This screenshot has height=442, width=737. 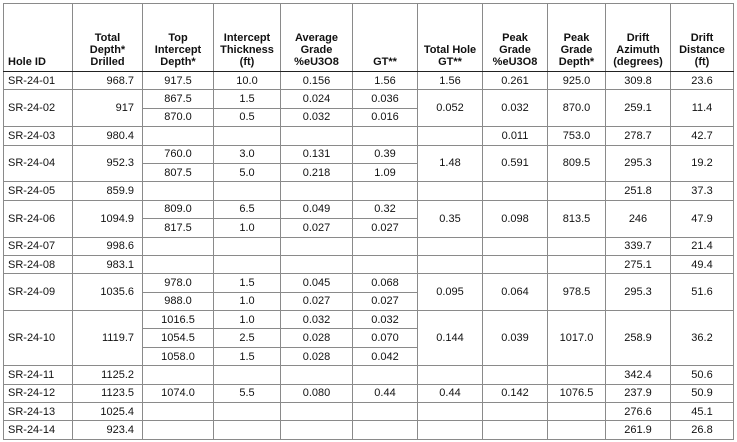 I want to click on average-grade: 0.028, so click(x=316, y=356).